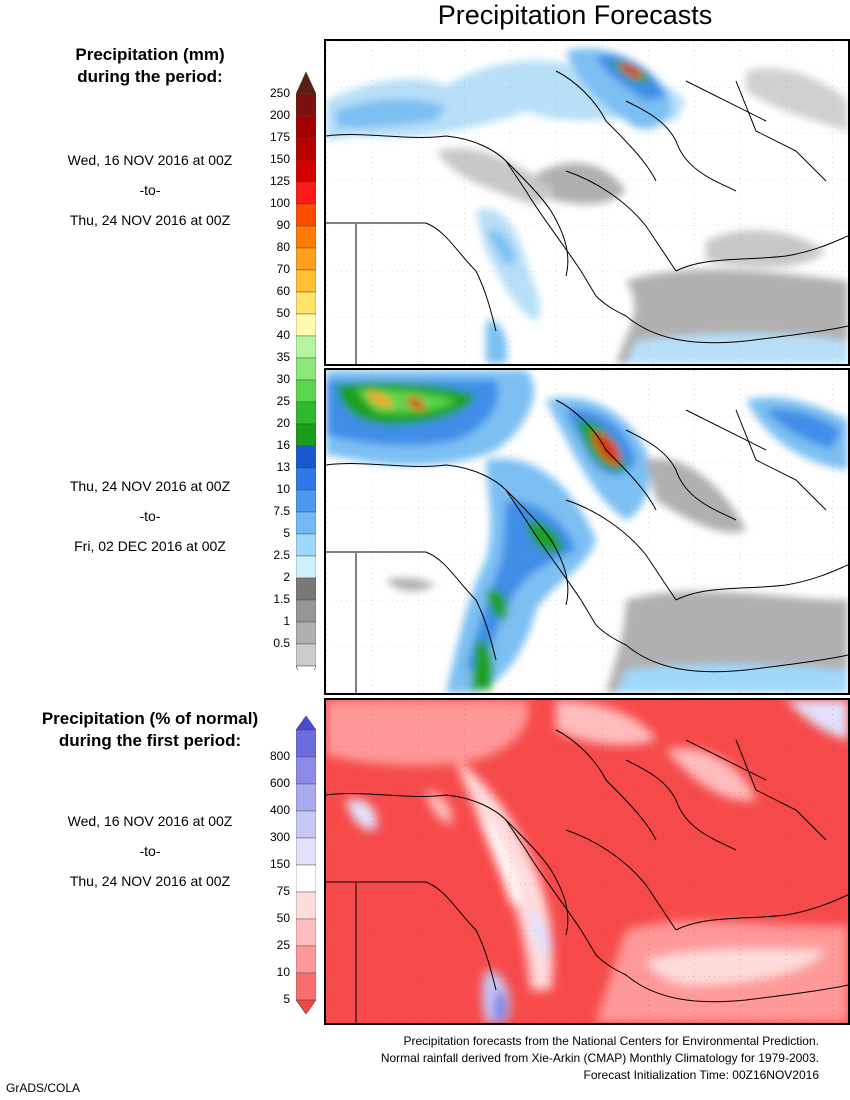 The image size is (850, 1100). I want to click on precip-mm-label: 30, so click(283, 379).